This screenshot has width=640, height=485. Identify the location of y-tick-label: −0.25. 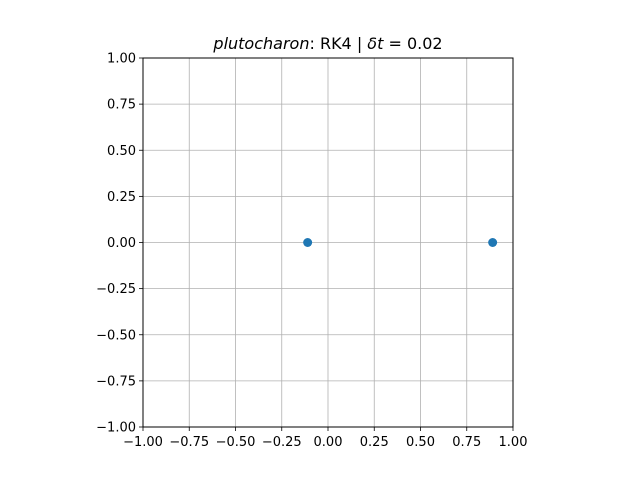
(116, 289).